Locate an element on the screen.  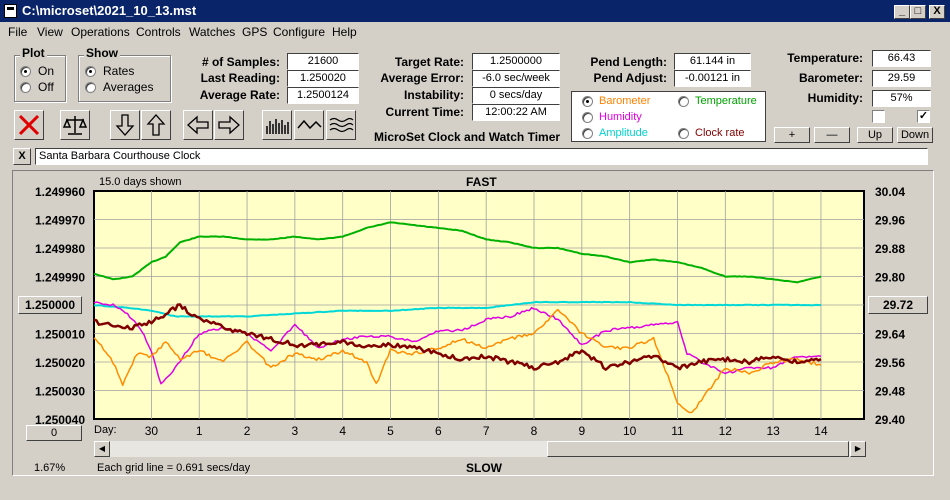
sensor-humidity-radio is located at coordinates (587, 117).